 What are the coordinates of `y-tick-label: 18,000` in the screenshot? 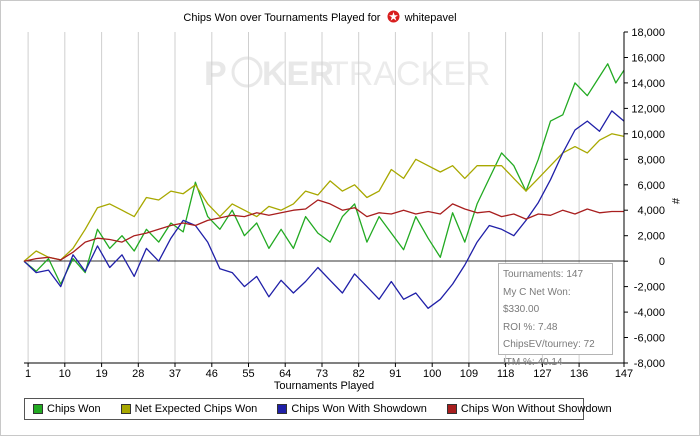 It's located at (648, 33).